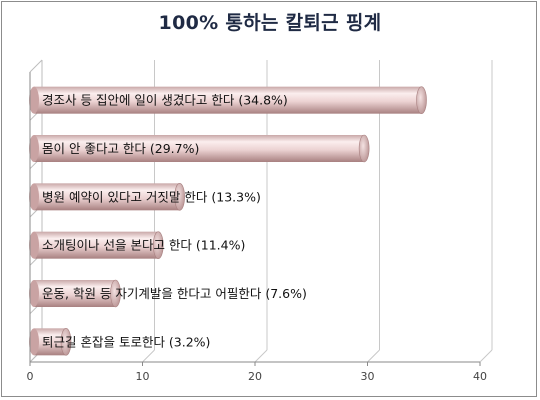  I want to click on bar: 병원 예약이 있다고 거짓말 한다 (13.3%), so click(145, 197).